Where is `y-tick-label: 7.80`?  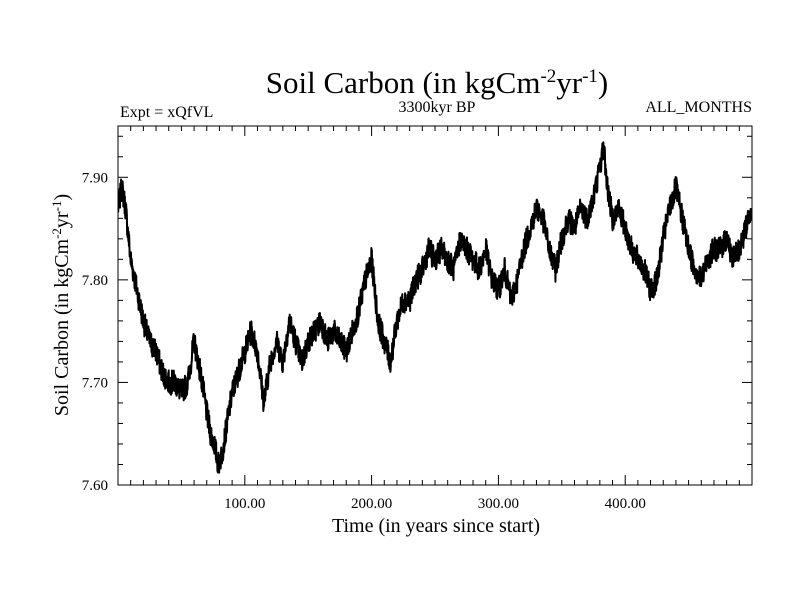
y-tick-label: 7.80 is located at coordinates (95, 281).